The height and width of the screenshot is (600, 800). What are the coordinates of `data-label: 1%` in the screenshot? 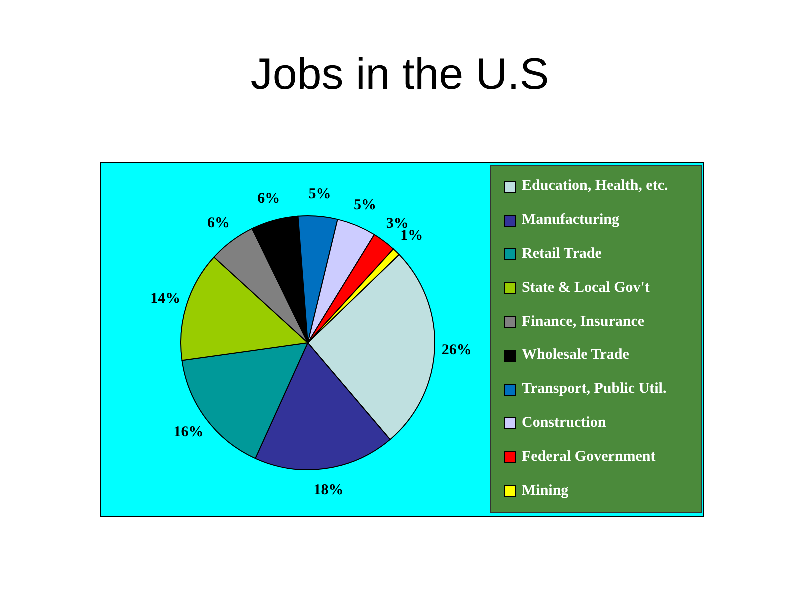 It's located at (412, 236).